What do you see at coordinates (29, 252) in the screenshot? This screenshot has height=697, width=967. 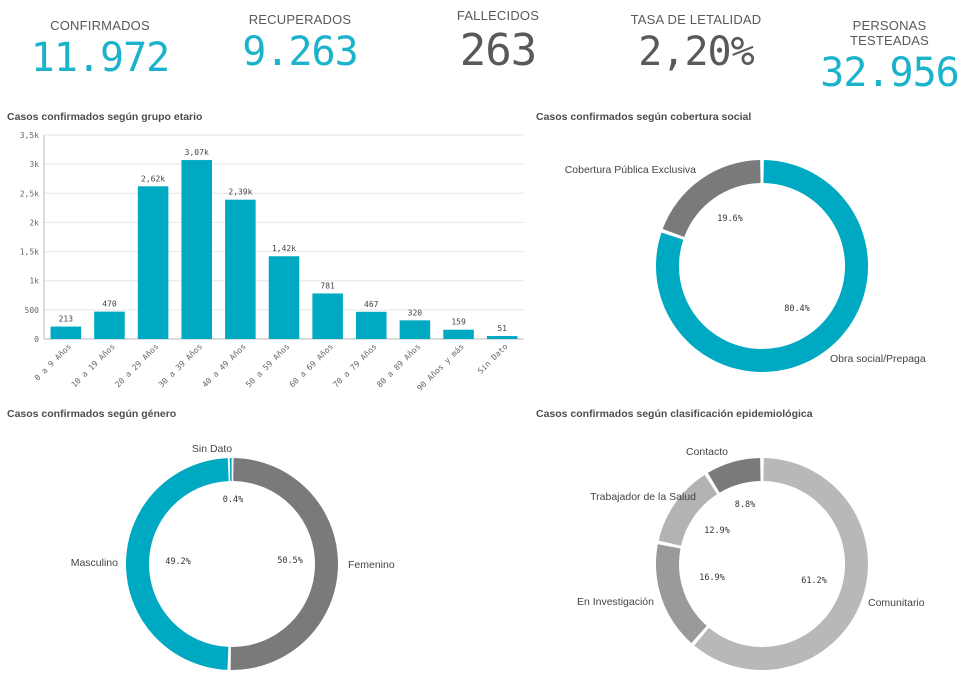 I see `y-tick-label: 1,5k` at bounding box center [29, 252].